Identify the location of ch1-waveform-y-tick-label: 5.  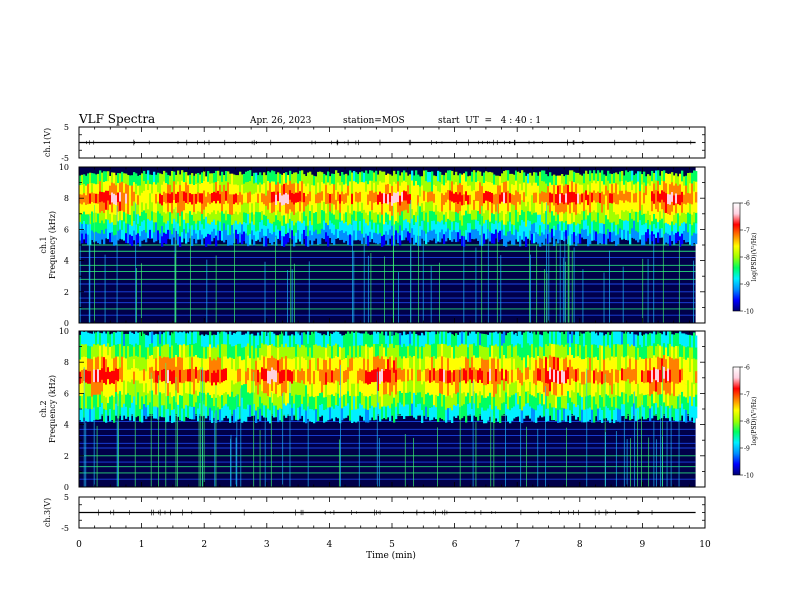
(66, 127).